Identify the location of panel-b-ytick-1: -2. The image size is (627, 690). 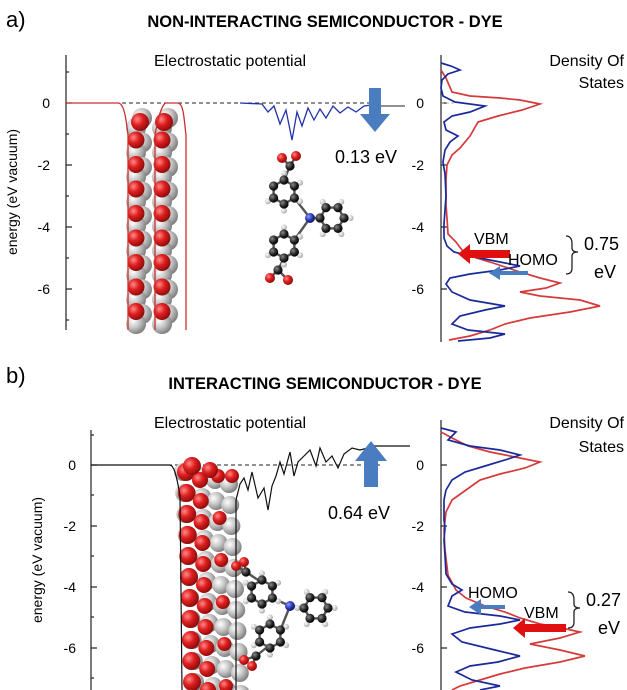
(70, 526).